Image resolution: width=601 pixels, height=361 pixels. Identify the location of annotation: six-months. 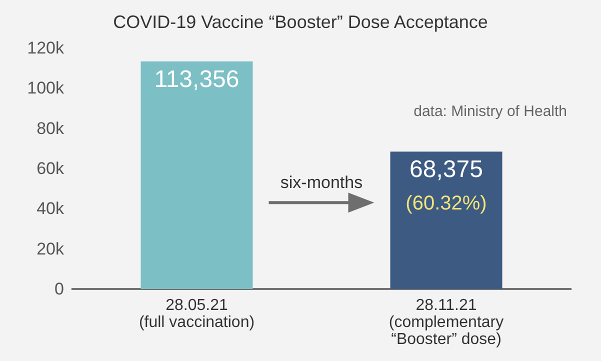
(321, 182).